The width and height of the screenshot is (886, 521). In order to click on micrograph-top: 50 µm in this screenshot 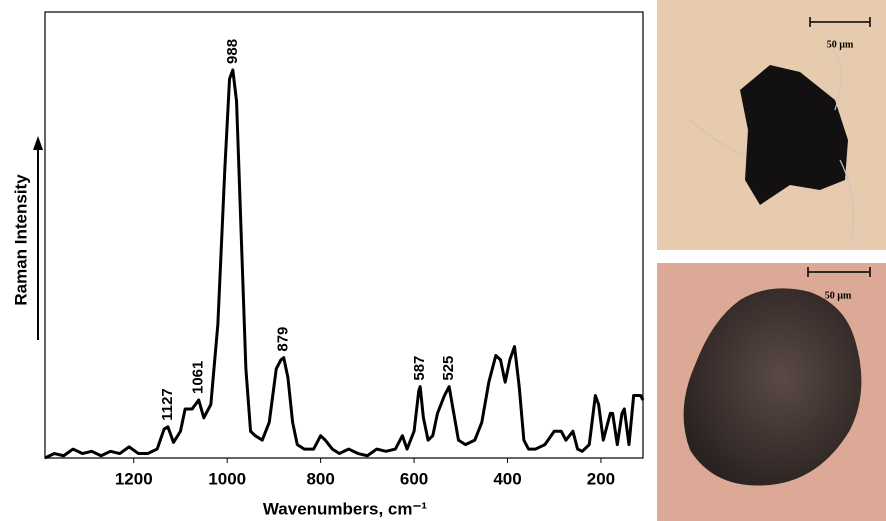, I will do `click(771, 125)`.